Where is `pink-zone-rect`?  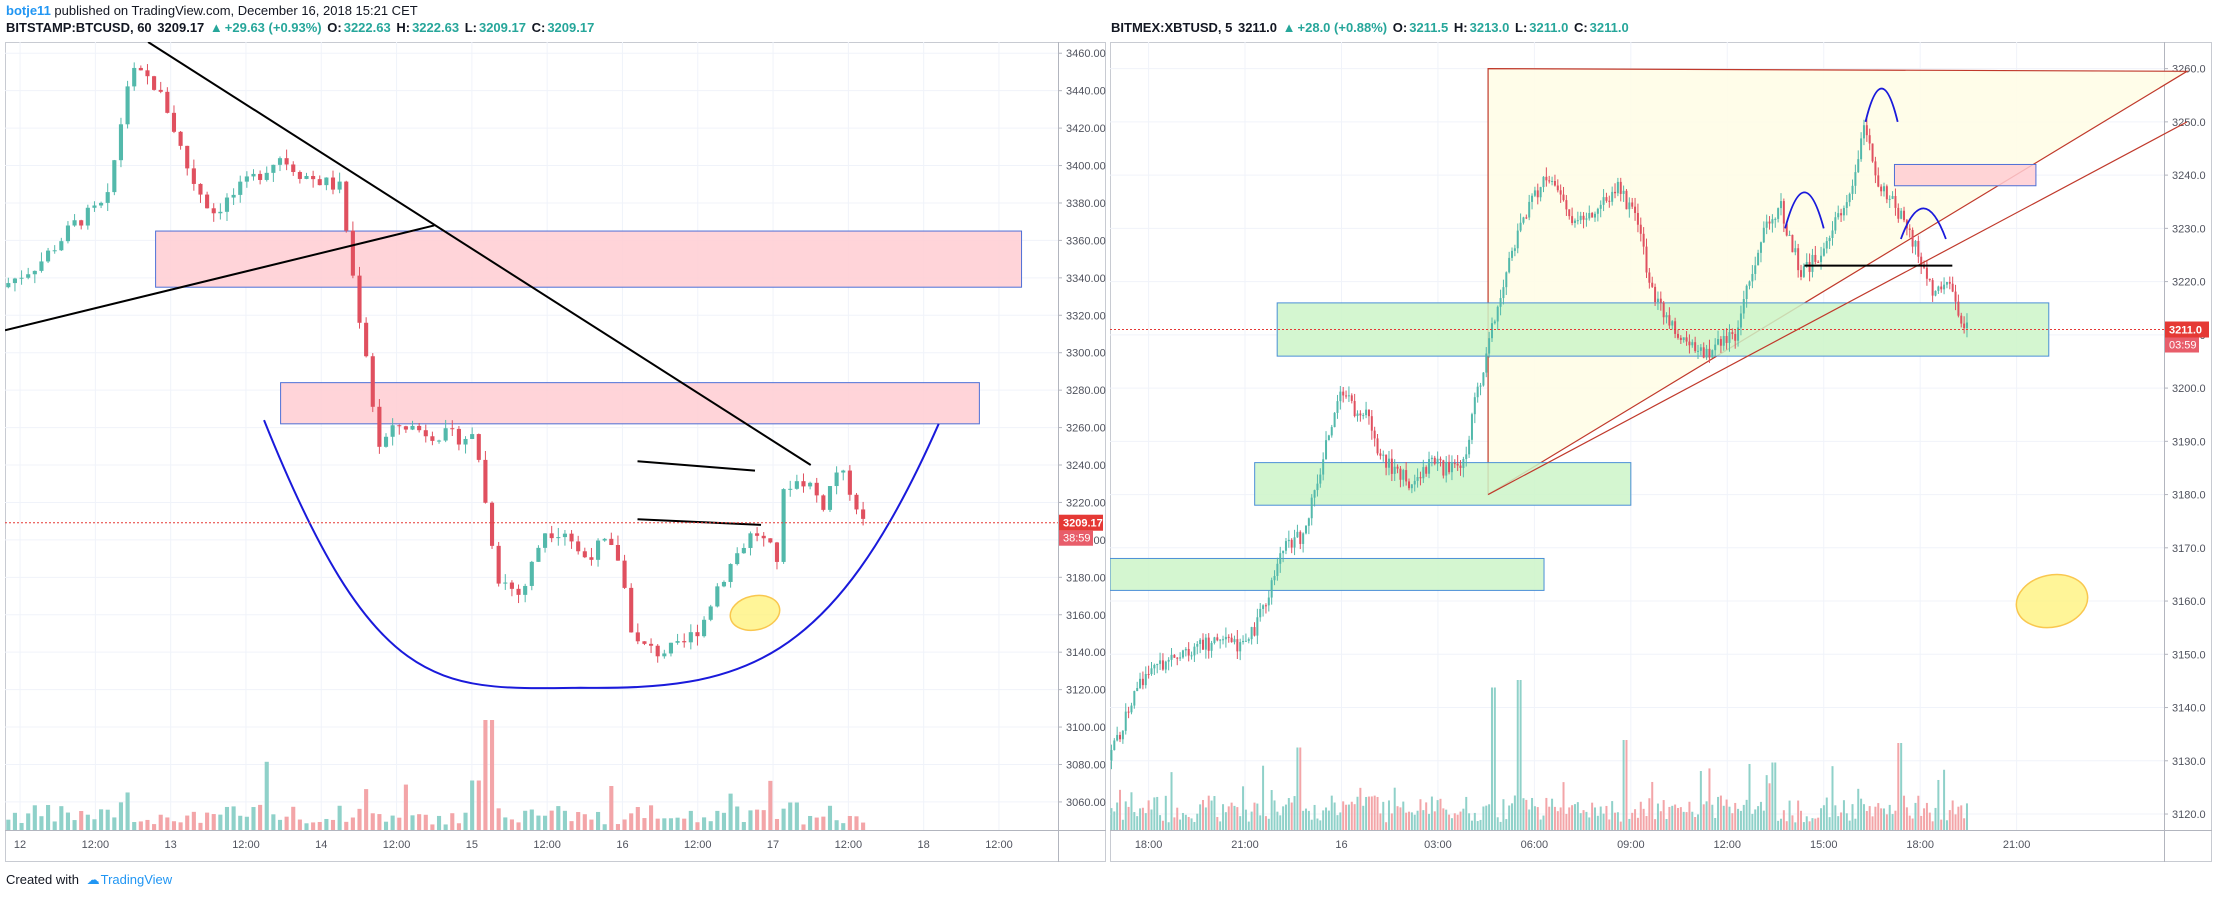
pink-zone-rect is located at coordinates (589, 259).